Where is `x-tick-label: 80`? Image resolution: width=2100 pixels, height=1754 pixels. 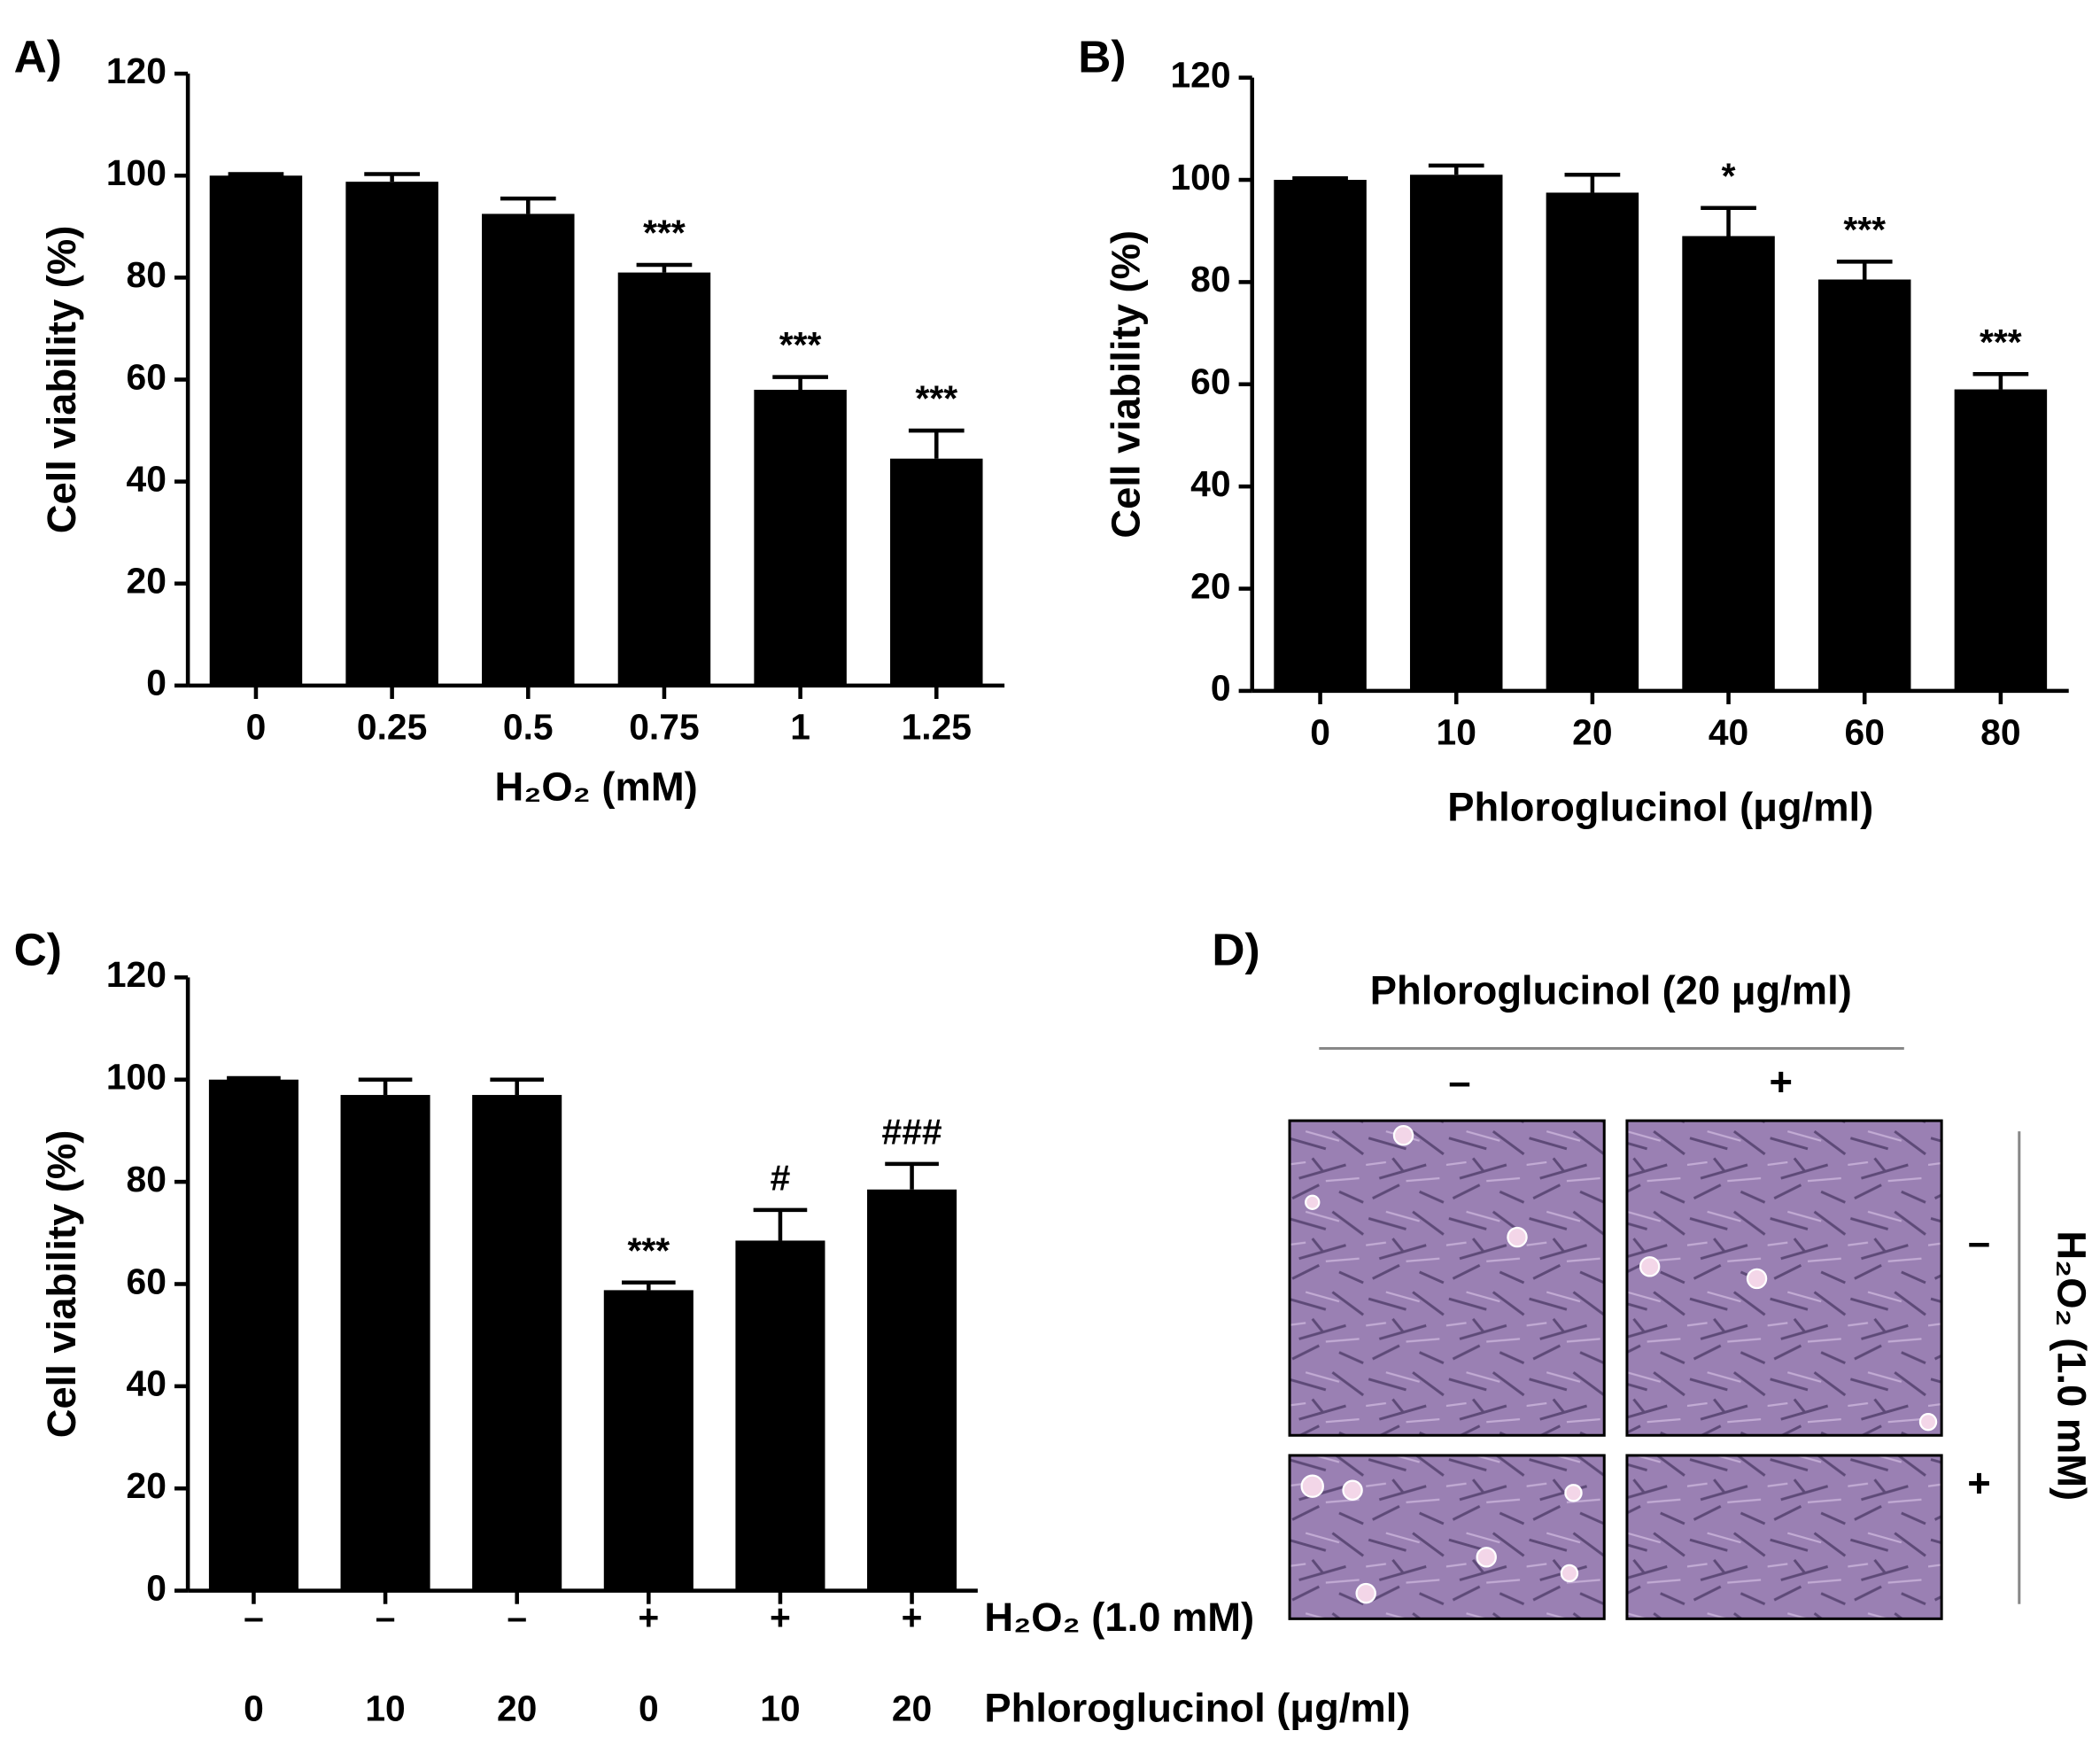 x-tick-label: 80 is located at coordinates (2000, 733).